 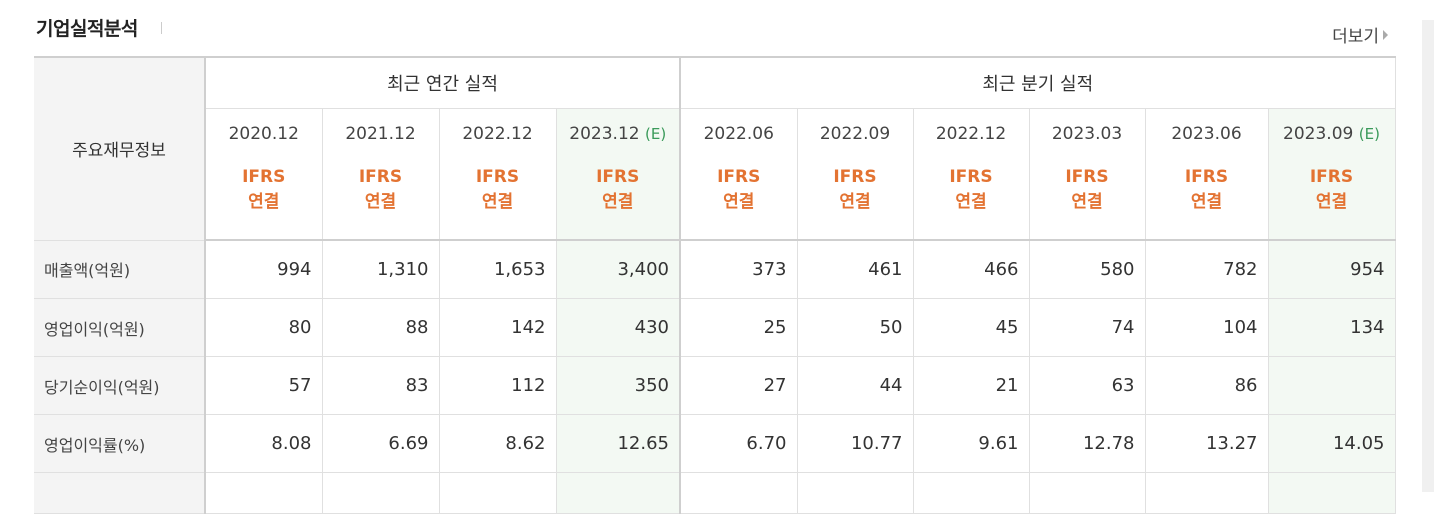 What do you see at coordinates (1087, 327) in the screenshot?
I see `table-cell: 74` at bounding box center [1087, 327].